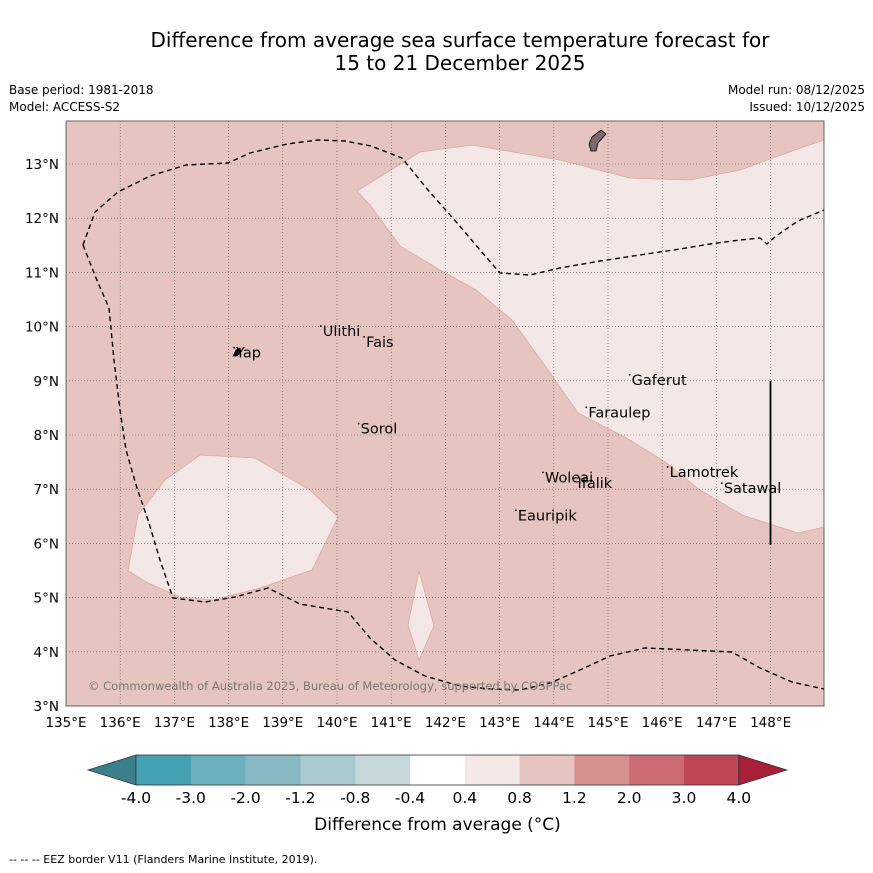 This screenshot has height=873, width=873. Describe the element at coordinates (355, 798) in the screenshot. I see `colorbar-tick-label: -0.8` at that location.